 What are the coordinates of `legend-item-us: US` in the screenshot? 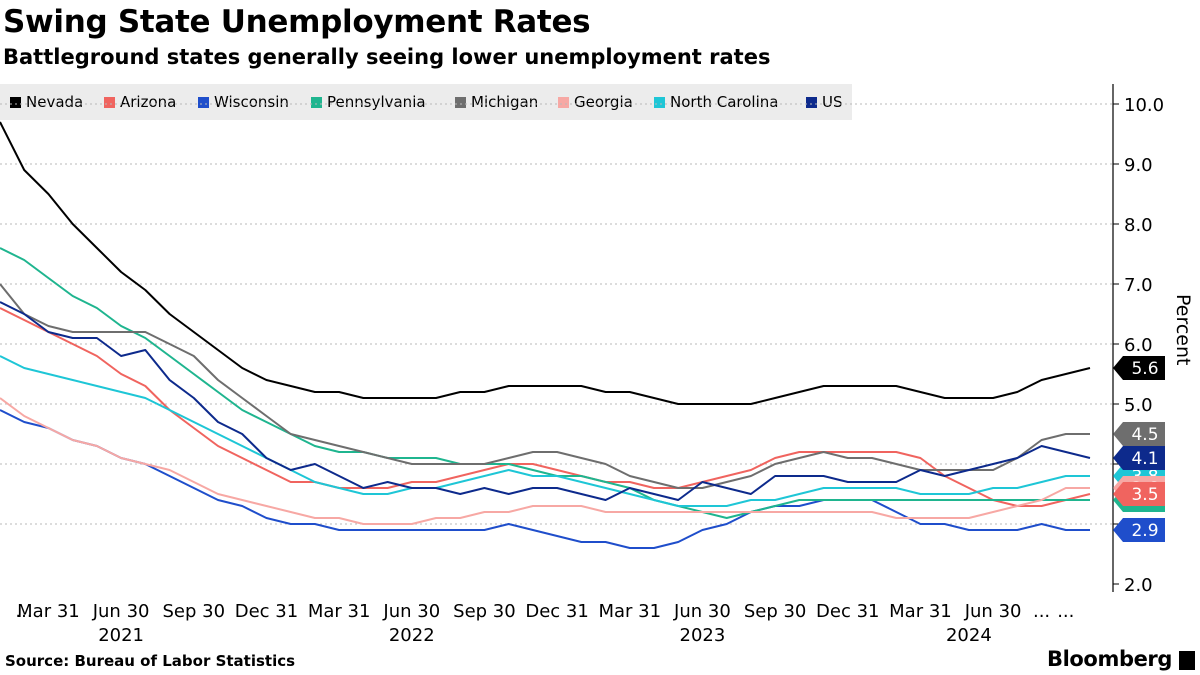 It's located at (824, 102).